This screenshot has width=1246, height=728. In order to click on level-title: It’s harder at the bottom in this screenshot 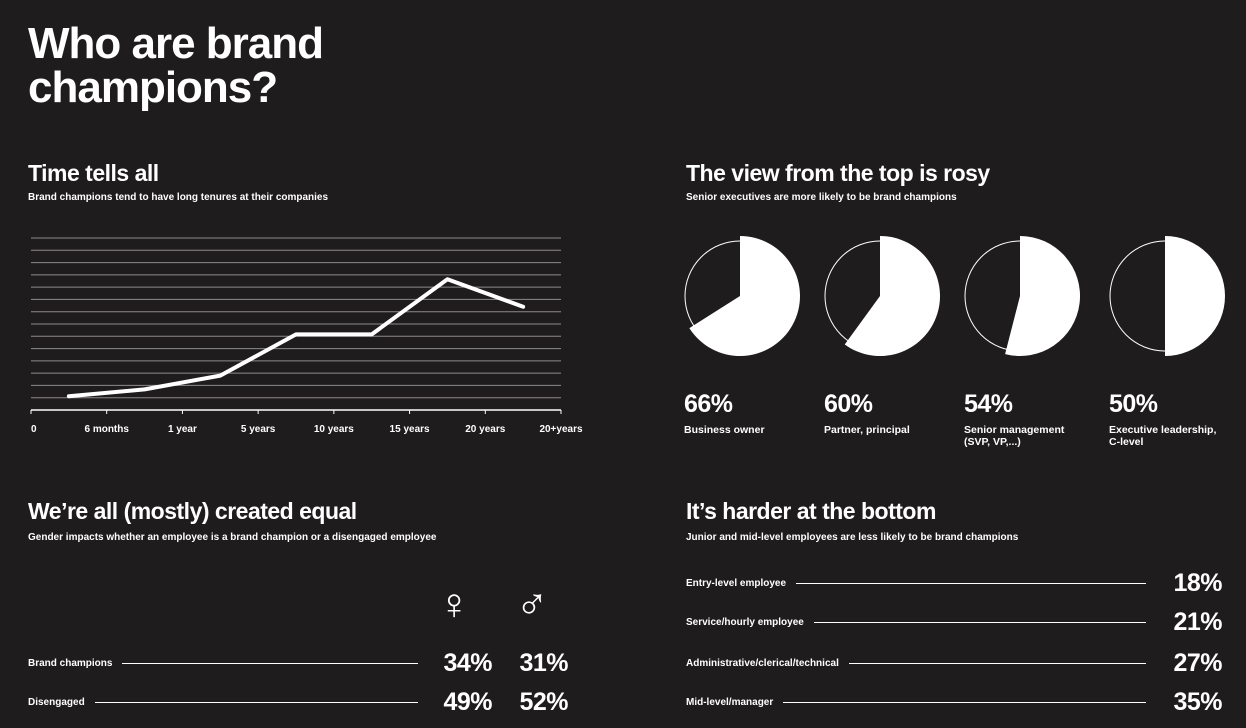, I will do `click(811, 511)`.